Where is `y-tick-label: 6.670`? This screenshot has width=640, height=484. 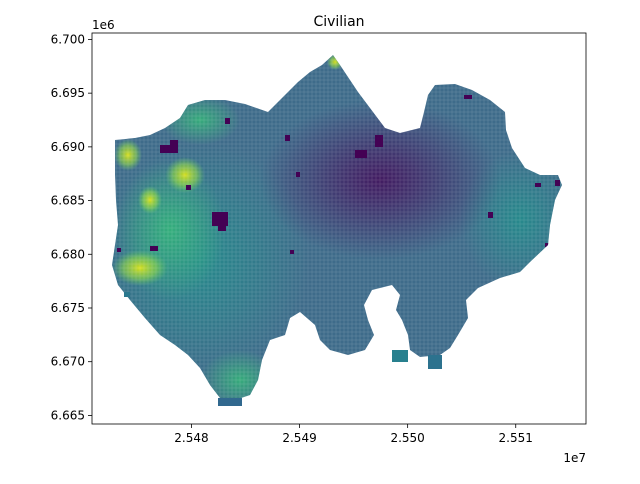
y-tick-label: 6.670 is located at coordinates (68, 362).